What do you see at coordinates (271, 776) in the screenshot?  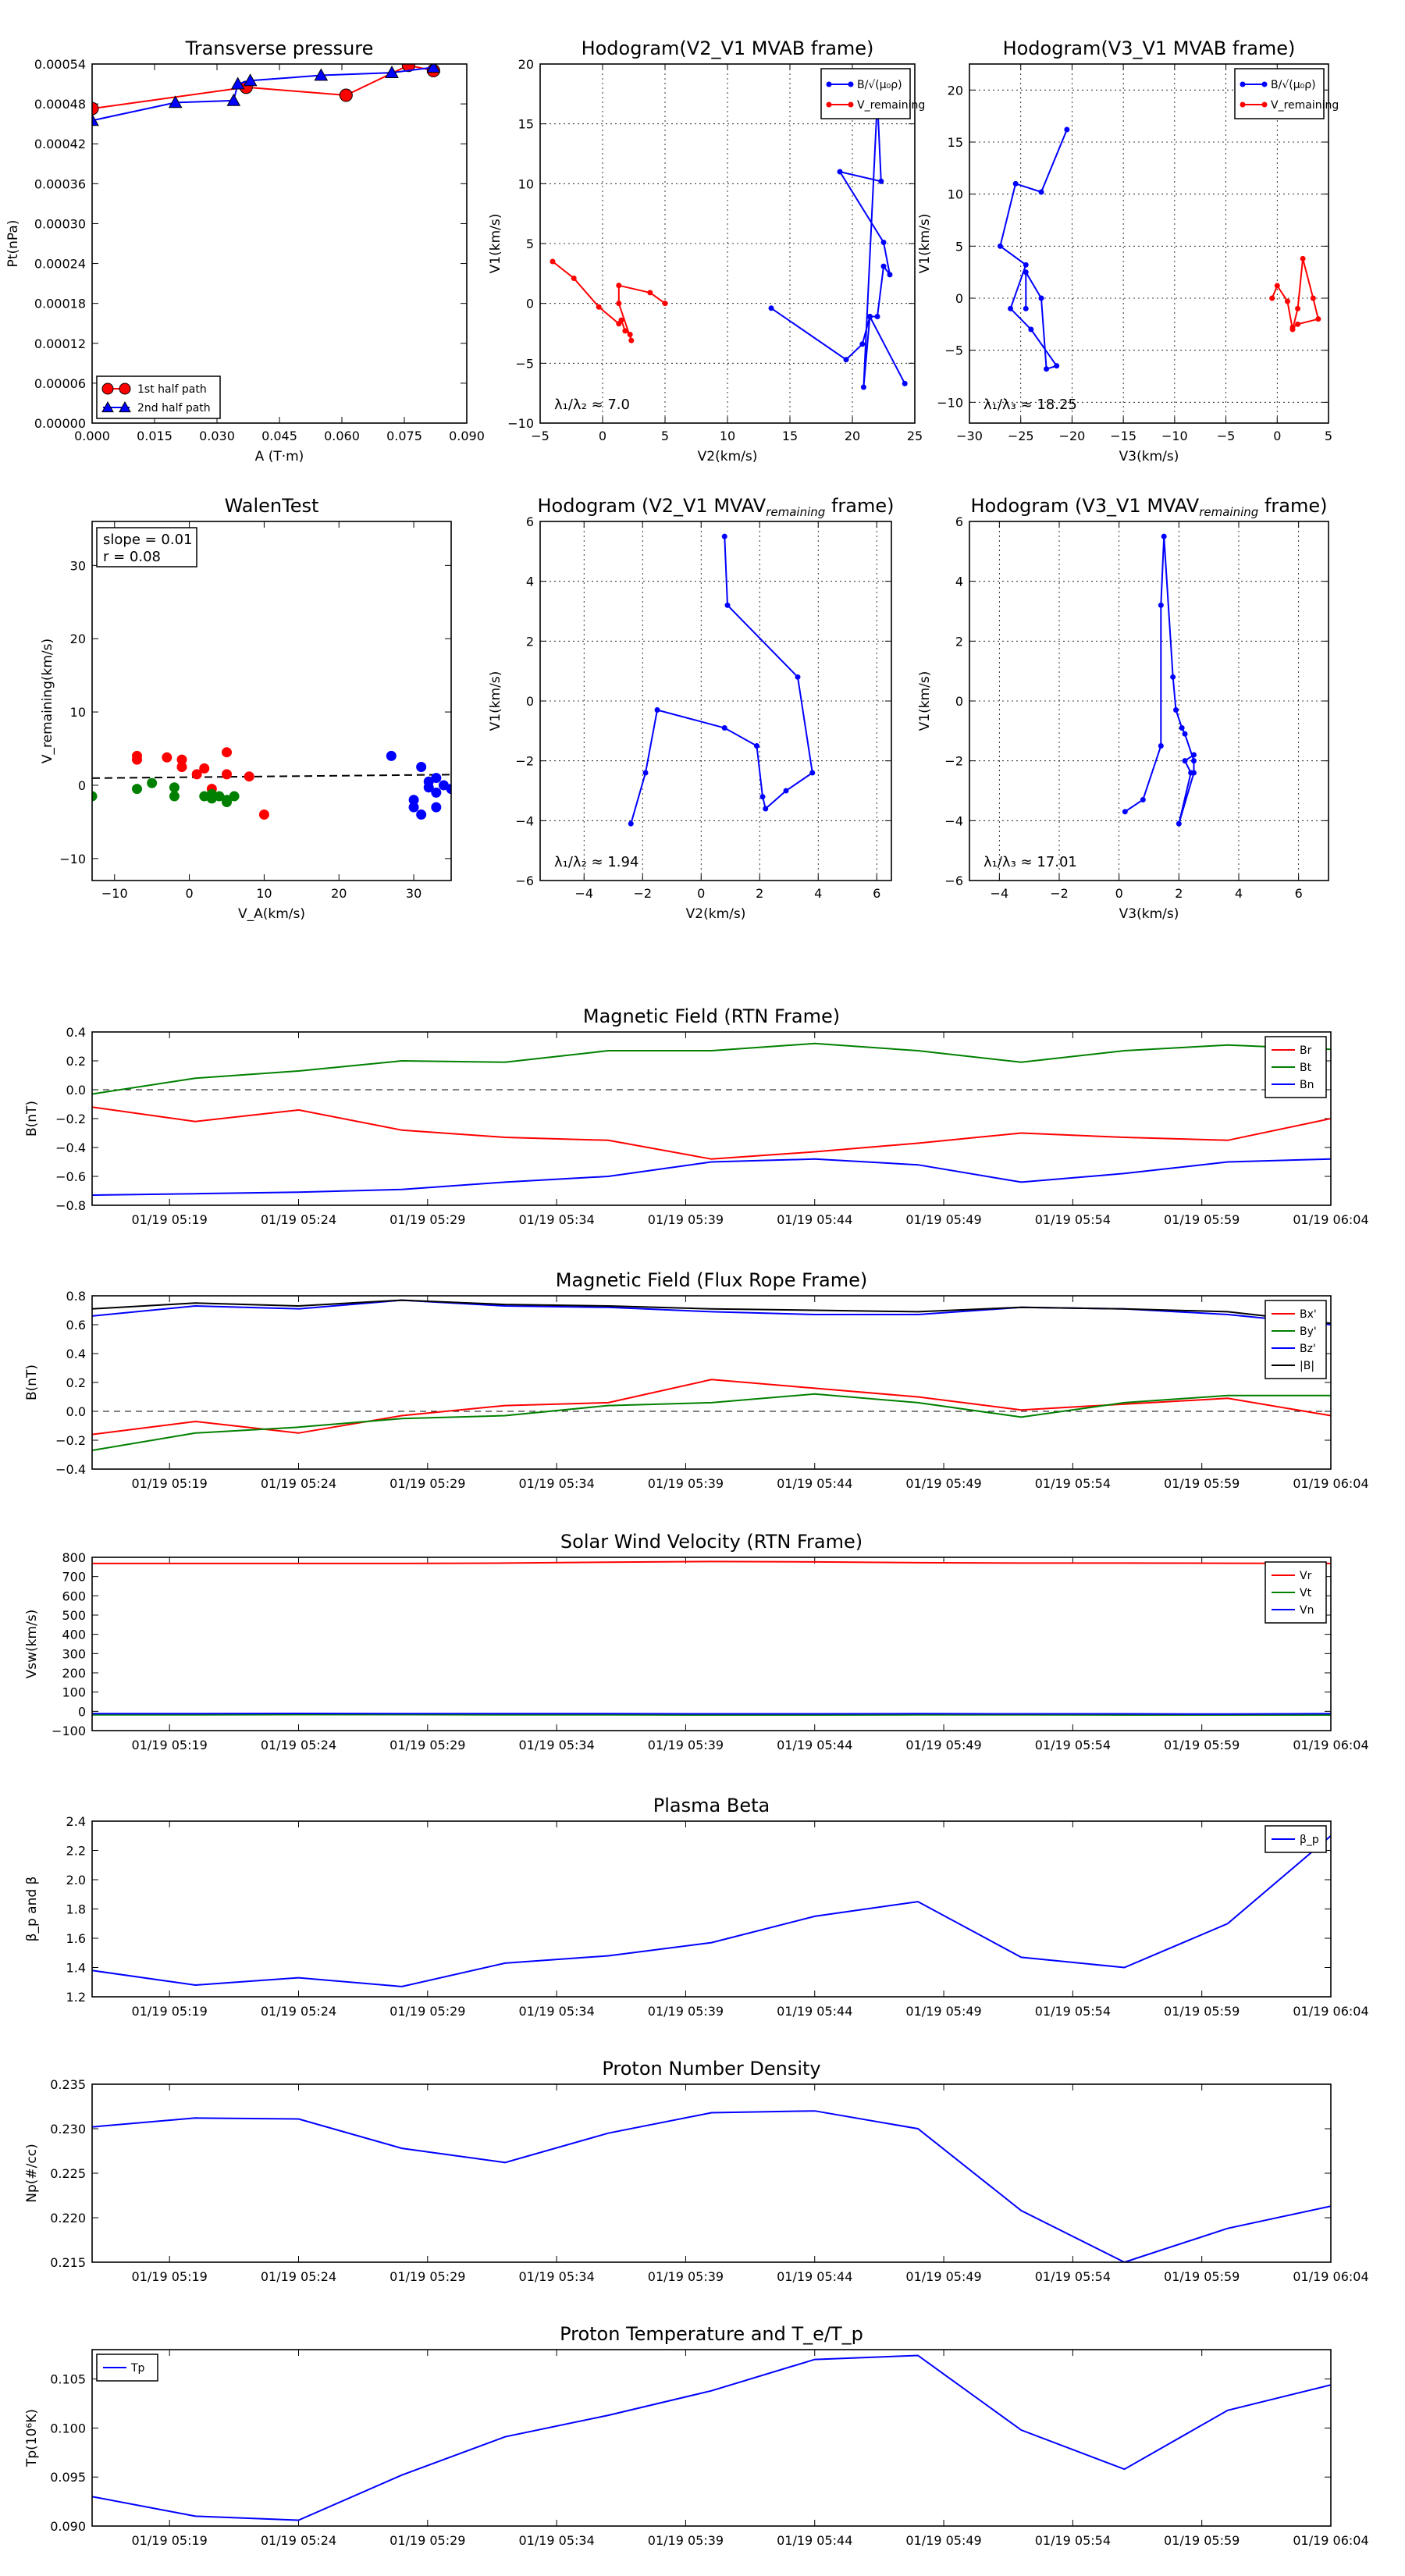 I see `fit-line` at bounding box center [271, 776].